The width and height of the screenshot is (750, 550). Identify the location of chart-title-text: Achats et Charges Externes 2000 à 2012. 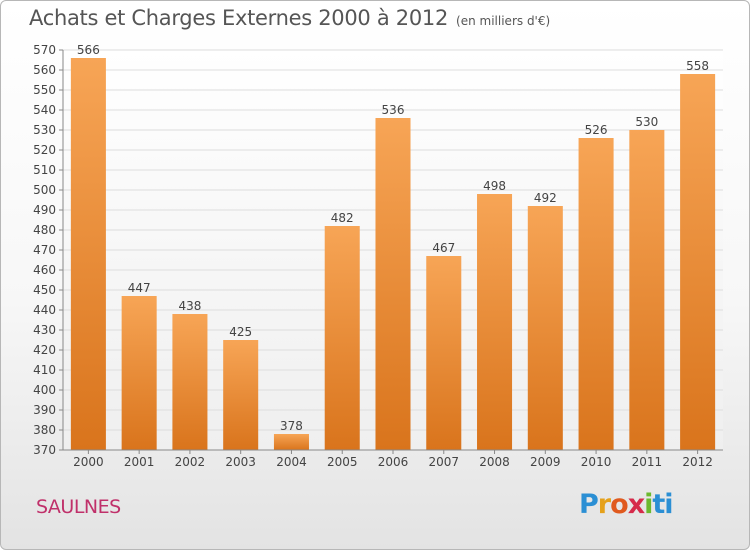
(239, 18).